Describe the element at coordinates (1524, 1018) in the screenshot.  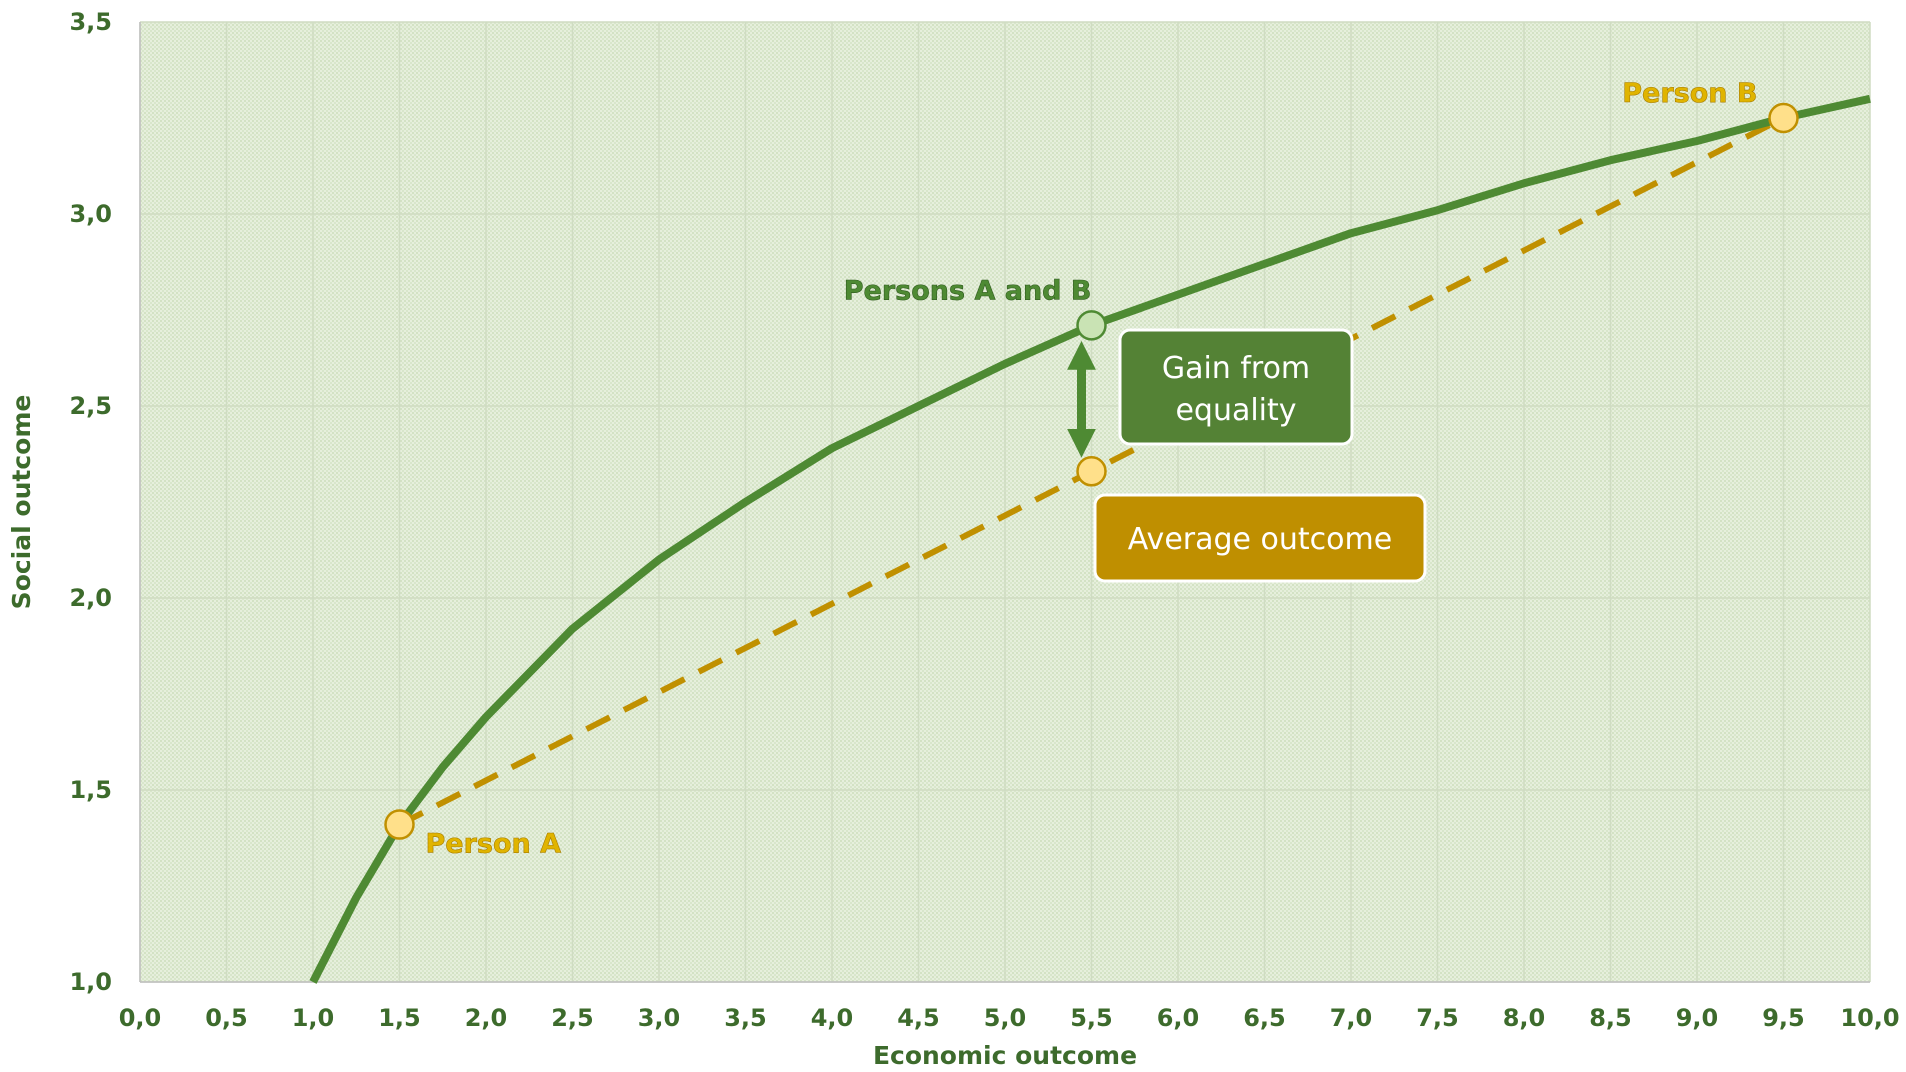
I see `x-tick-label: 8,0` at that location.